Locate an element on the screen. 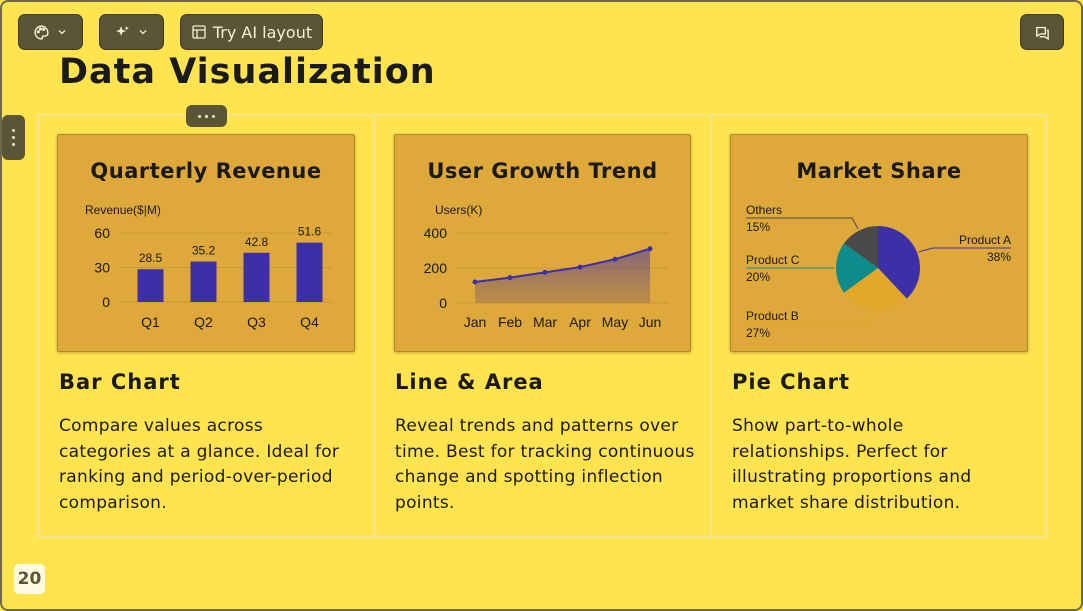  side-drag-handle is located at coordinates (13, 137).